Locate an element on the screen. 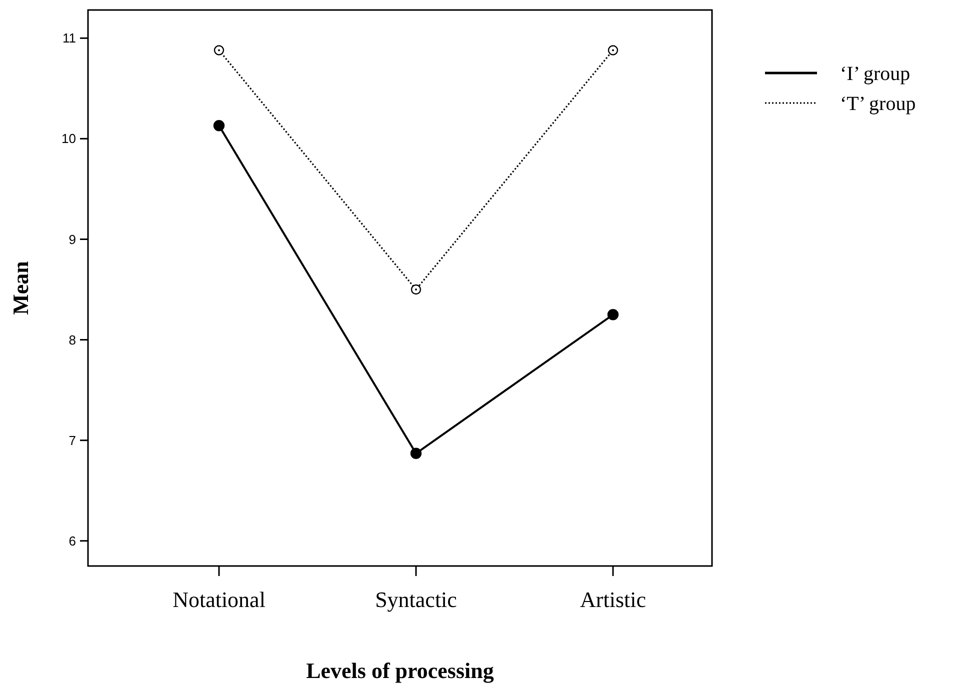 Image resolution: width=980 pixels, height=687 pixels. x-tick-label: Notational is located at coordinates (219, 599).